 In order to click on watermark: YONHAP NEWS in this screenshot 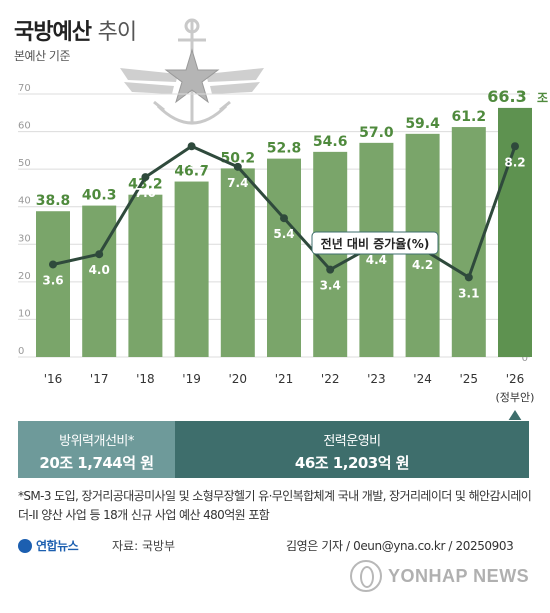, I will do `click(439, 576)`.